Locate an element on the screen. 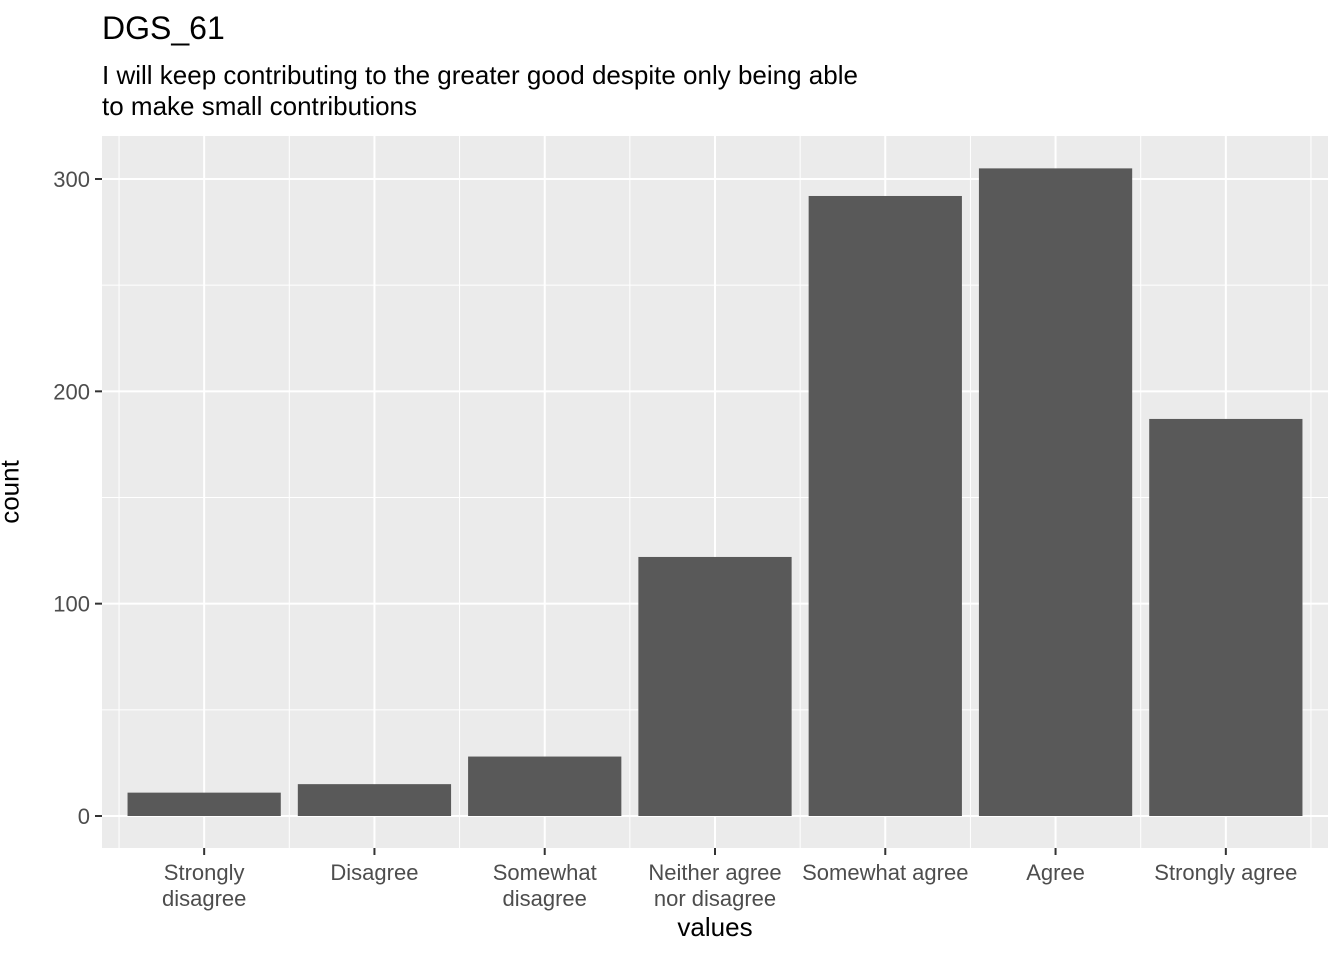 The height and width of the screenshot is (960, 1344). x-tick-label: Agree is located at coordinates (1055, 872).